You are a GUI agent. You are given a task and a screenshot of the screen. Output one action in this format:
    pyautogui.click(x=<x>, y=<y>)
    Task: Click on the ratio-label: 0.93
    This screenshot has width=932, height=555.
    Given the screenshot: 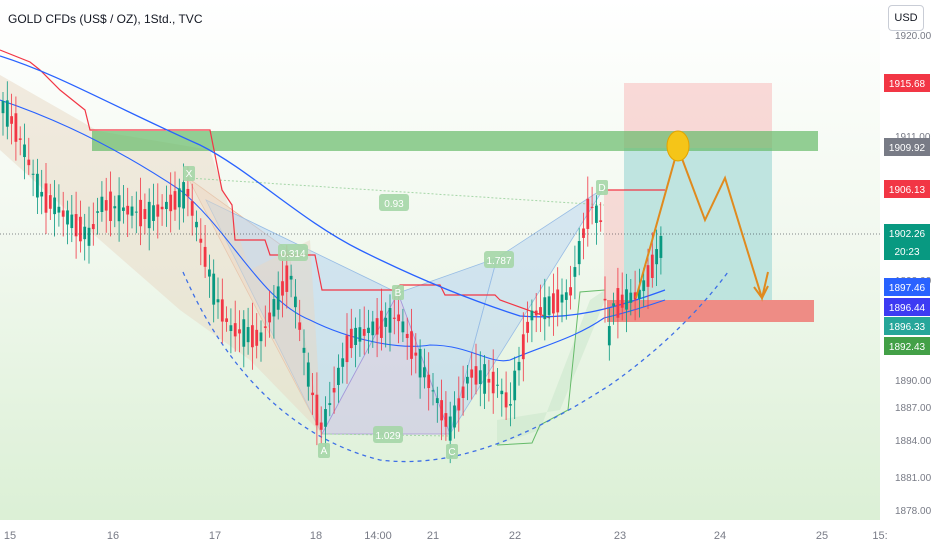 What is the action you would take?
    pyautogui.click(x=394, y=204)
    